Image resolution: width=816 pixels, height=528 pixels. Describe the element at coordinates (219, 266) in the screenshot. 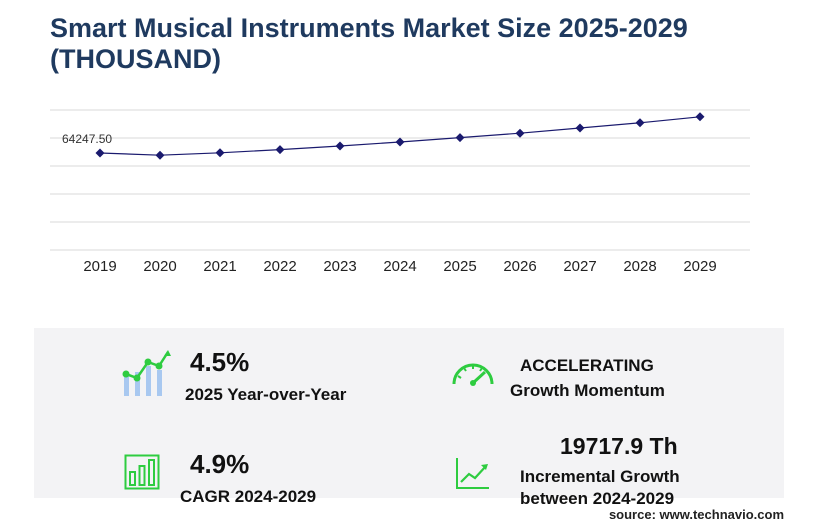

I see `x-tick-label: 2021` at that location.